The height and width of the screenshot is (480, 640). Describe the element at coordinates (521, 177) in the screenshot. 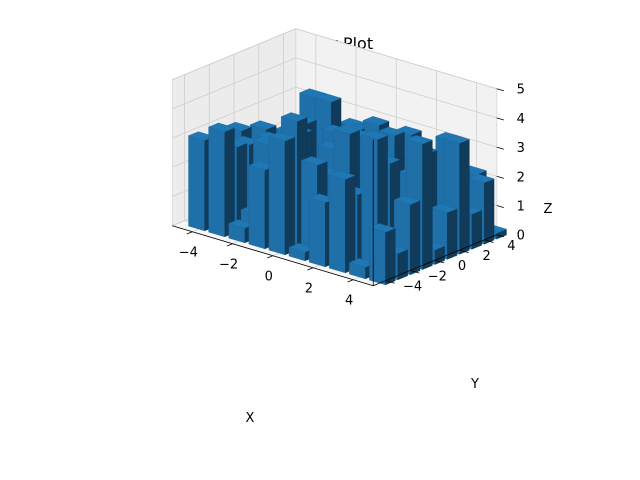

I see `z-tick-label: 2` at that location.